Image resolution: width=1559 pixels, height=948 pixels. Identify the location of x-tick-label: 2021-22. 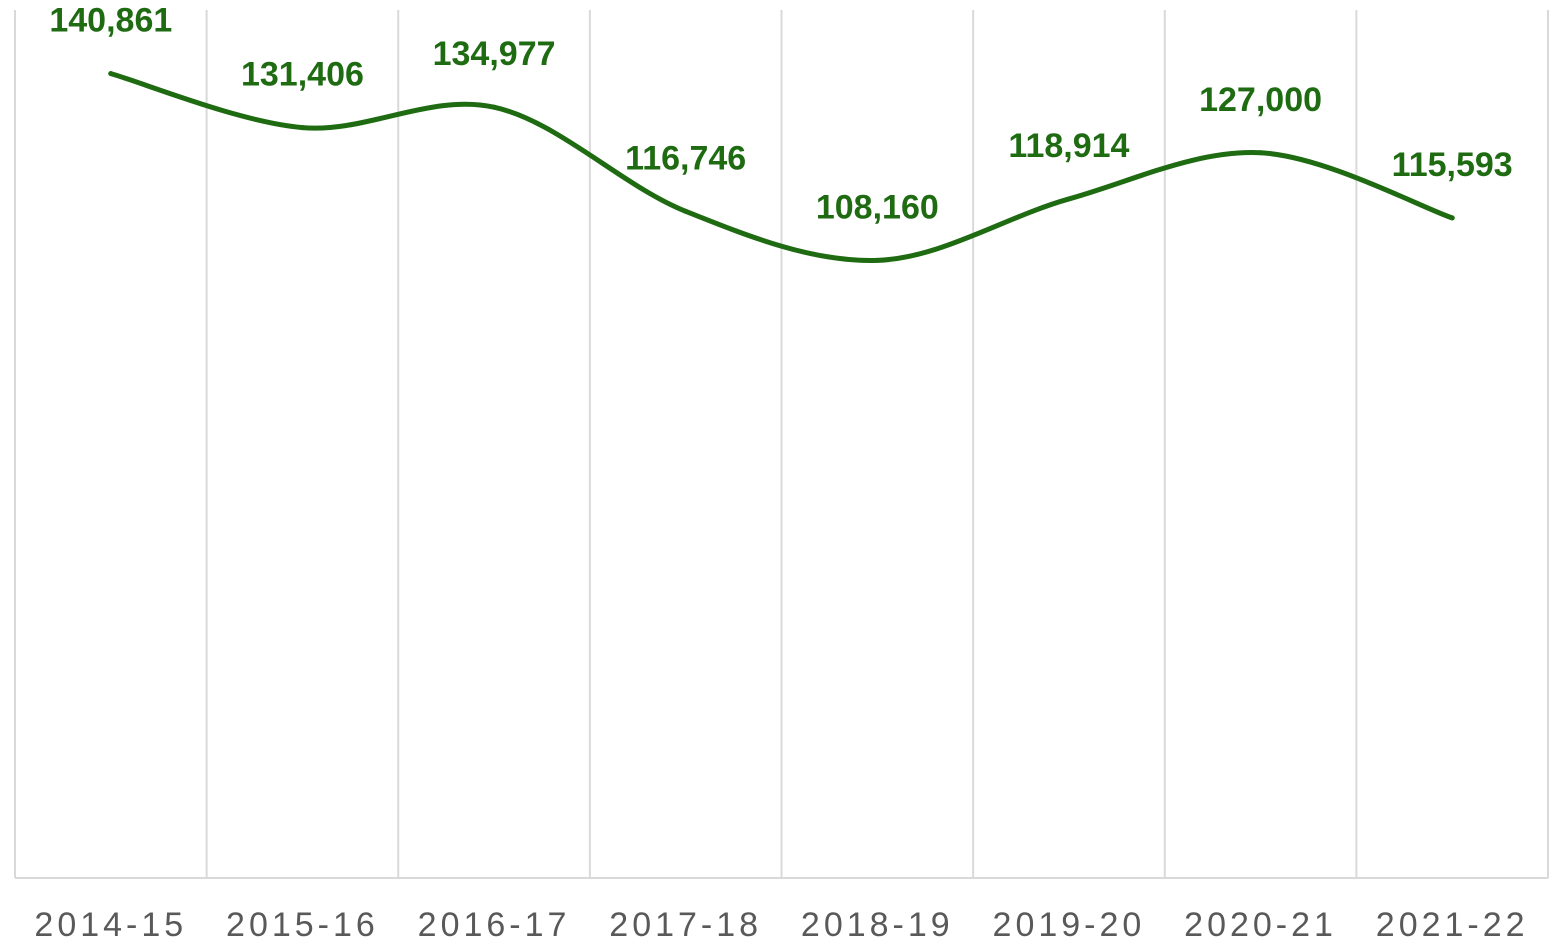
(1452, 925).